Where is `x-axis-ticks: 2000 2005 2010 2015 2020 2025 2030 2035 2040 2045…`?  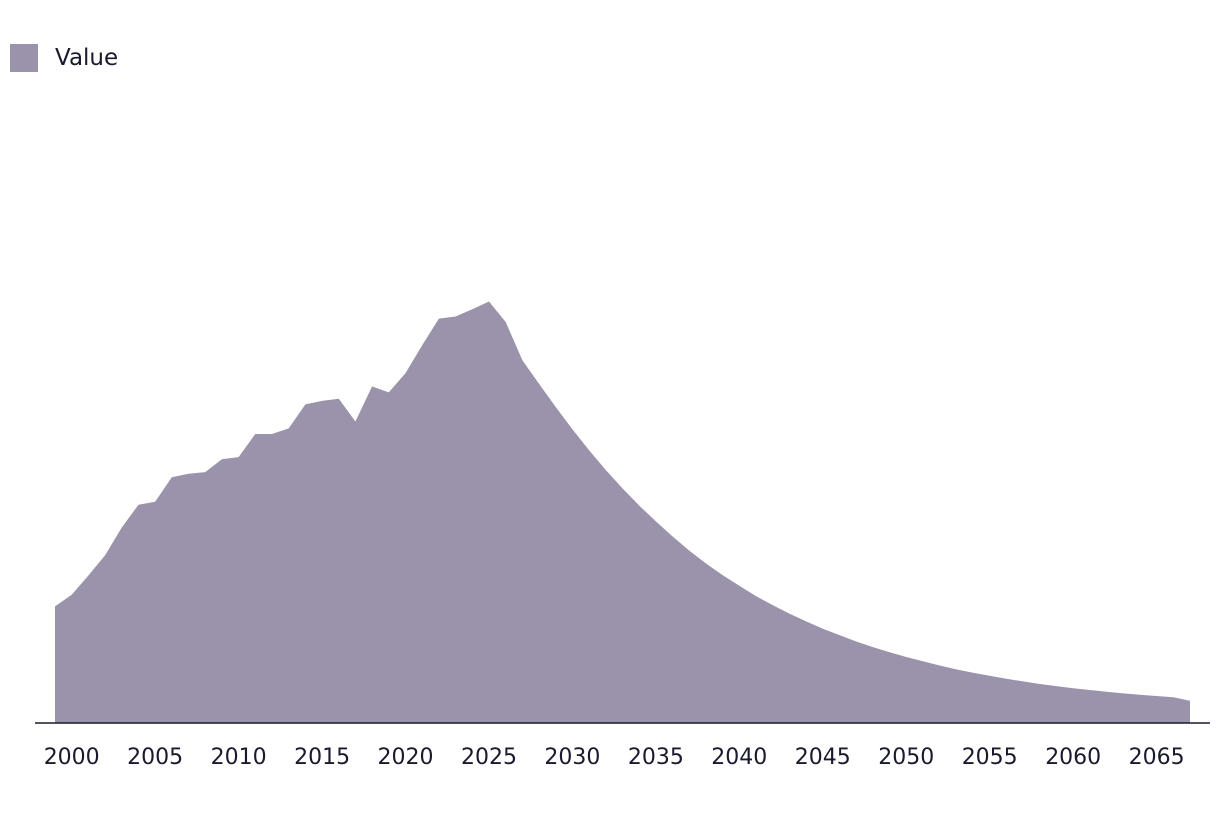 x-axis-ticks: 2000 2005 2010 2015 2020 2025 2030 2035 2040 2045… is located at coordinates (614, 757).